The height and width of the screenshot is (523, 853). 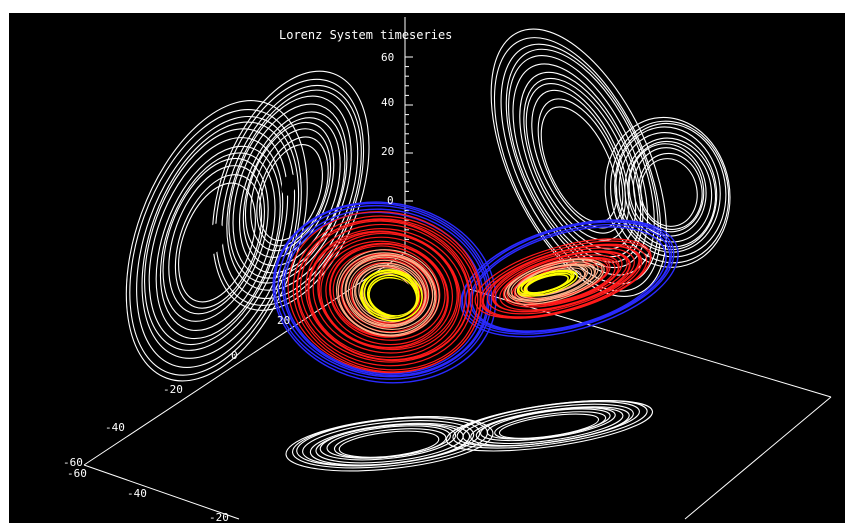 I want to click on projection-y-z, so click(x=610, y=162).